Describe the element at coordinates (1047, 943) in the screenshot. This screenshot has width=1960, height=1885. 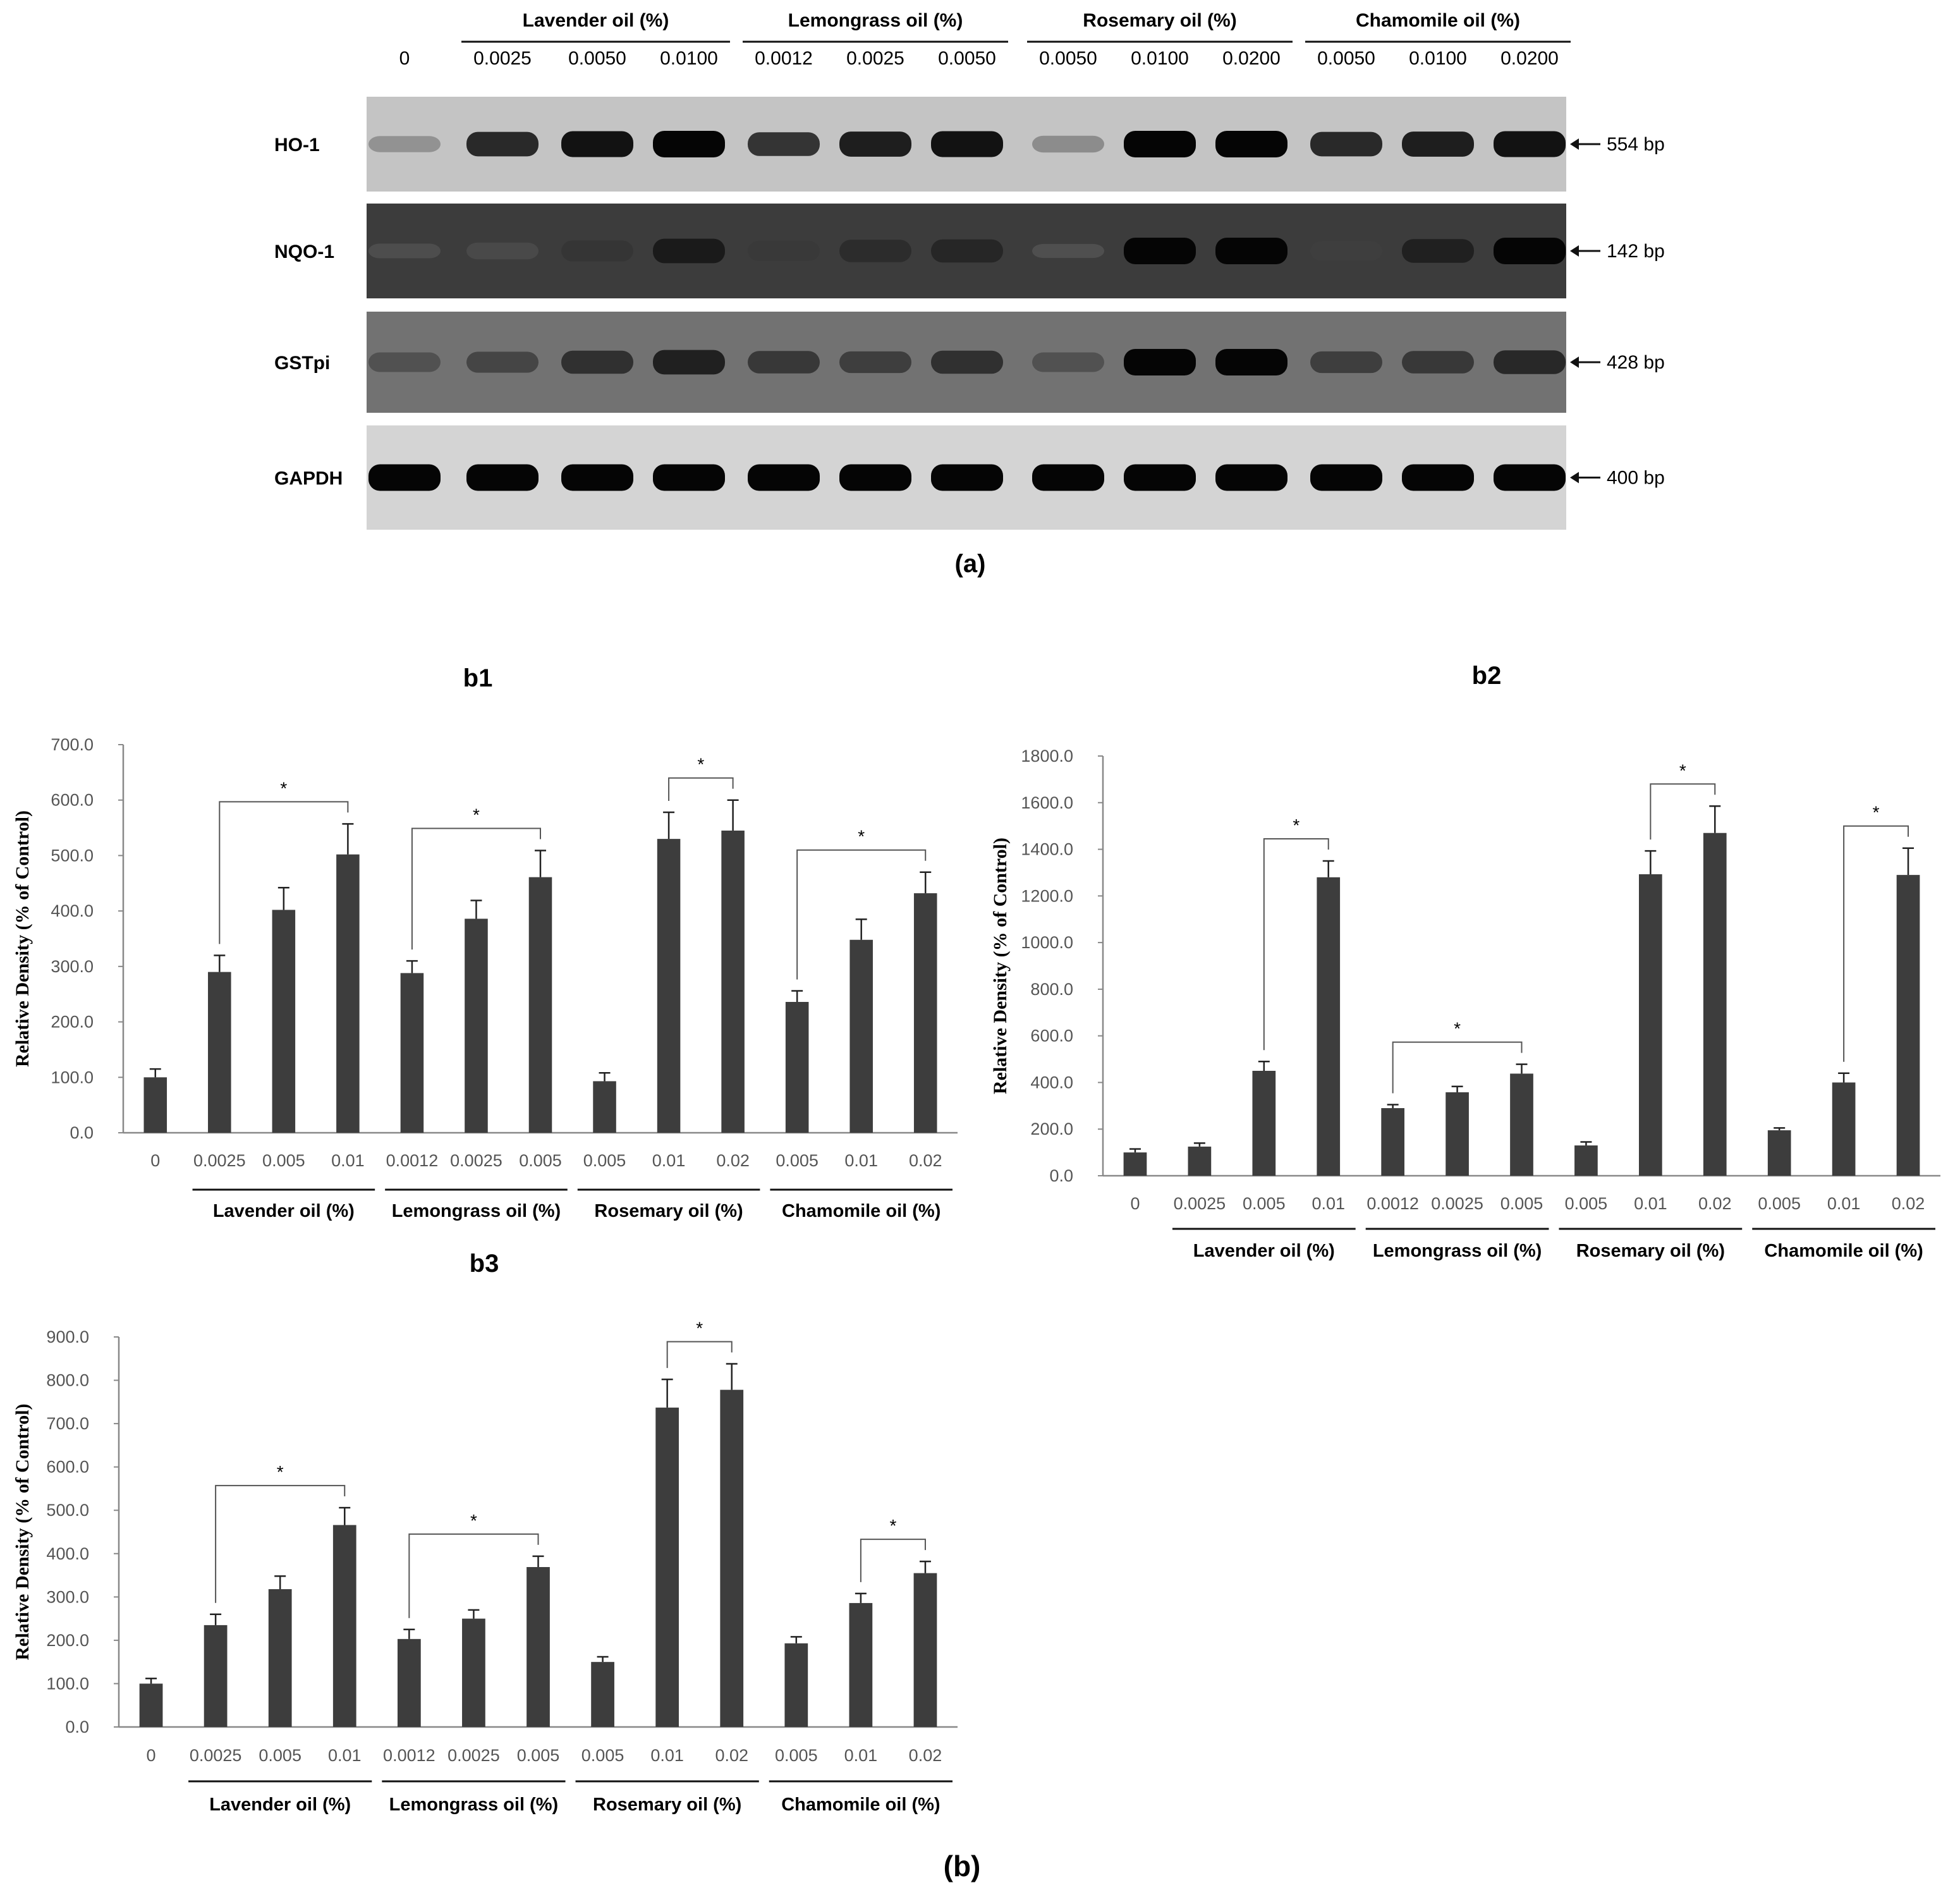
I see `y-tick-label: 1000.0` at that location.